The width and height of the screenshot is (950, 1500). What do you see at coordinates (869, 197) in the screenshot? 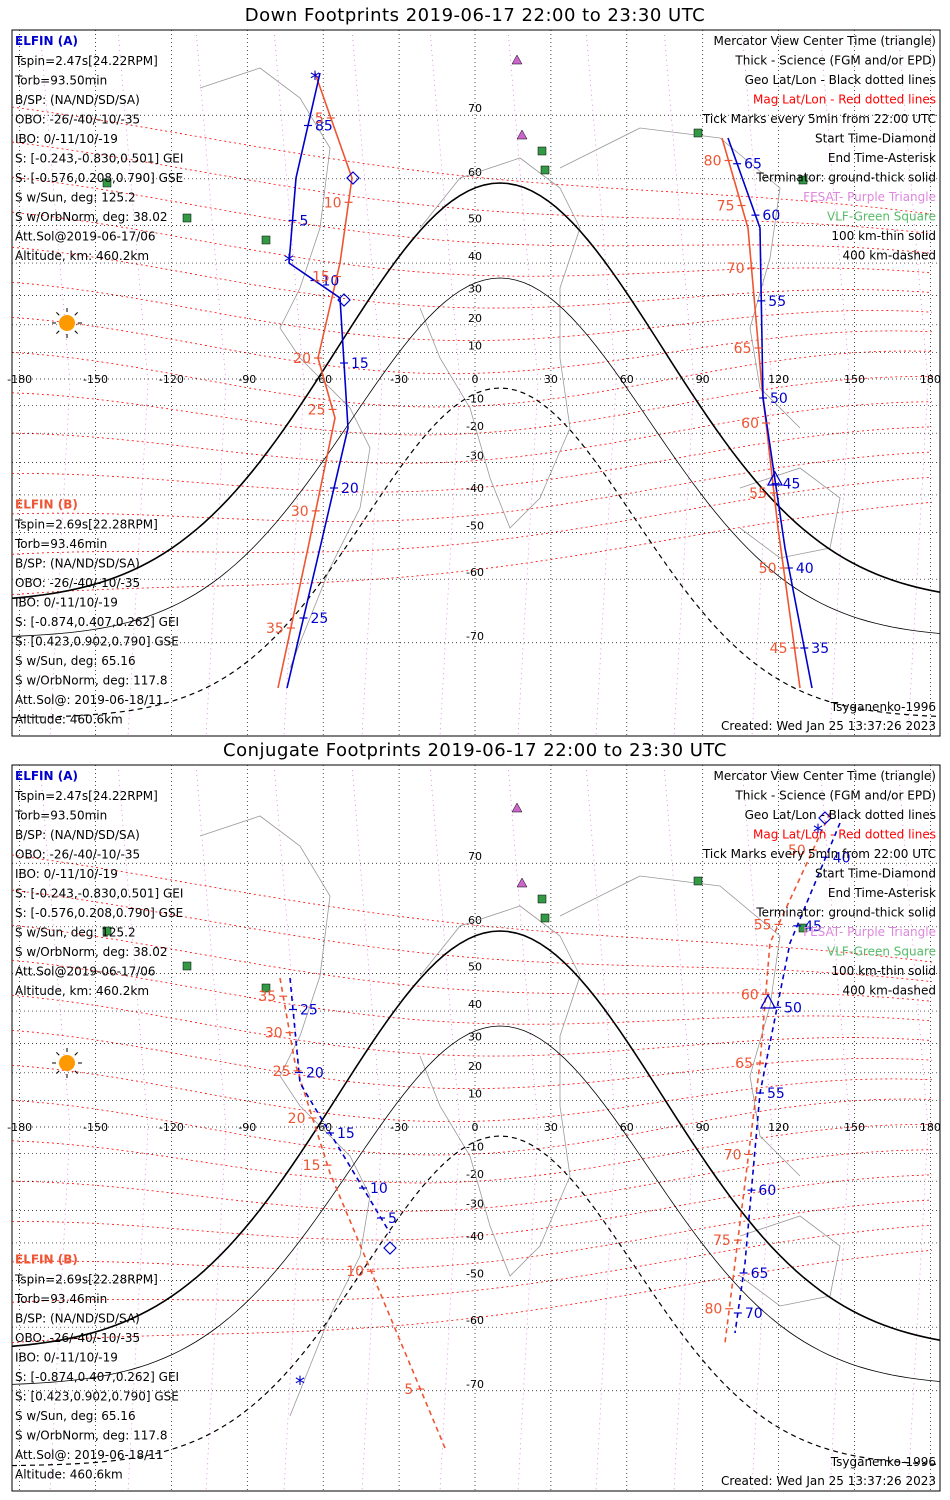
I see `legend-line: FESAT- Purple Triangle` at bounding box center [869, 197].